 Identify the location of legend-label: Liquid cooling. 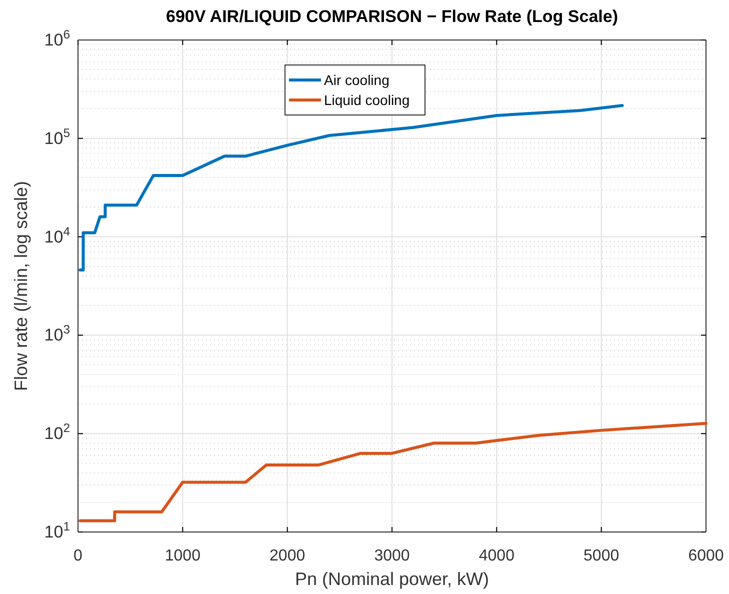
(367, 100).